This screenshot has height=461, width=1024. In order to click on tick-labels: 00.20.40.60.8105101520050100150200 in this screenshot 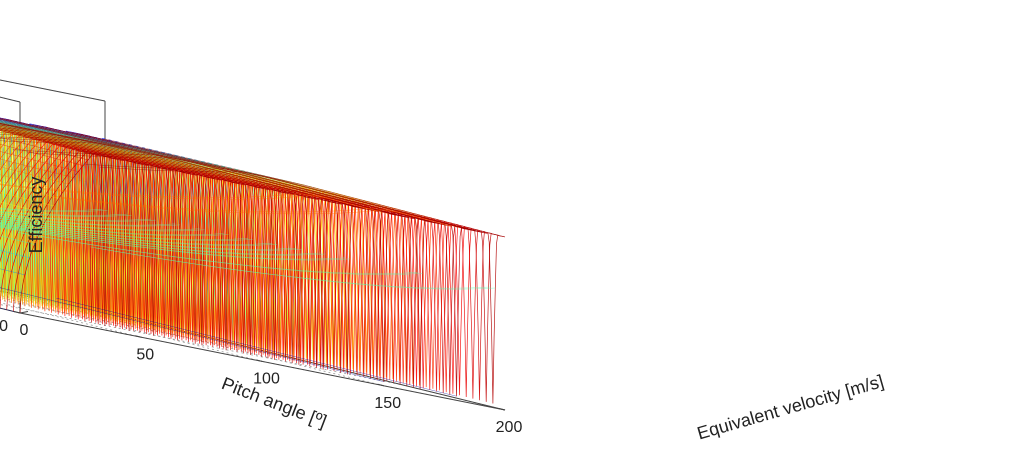, I will do `click(261, 373)`.